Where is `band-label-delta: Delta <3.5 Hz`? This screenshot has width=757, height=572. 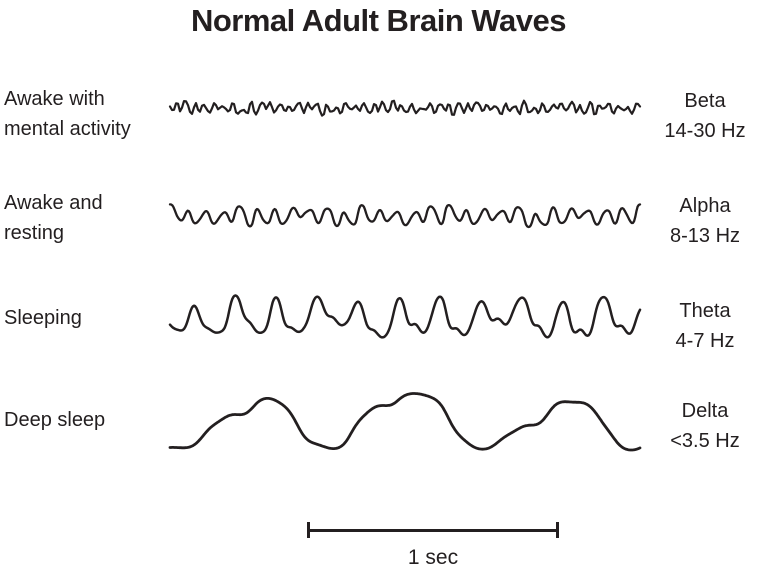
band-label-delta: Delta <3.5 Hz is located at coordinates (705, 426).